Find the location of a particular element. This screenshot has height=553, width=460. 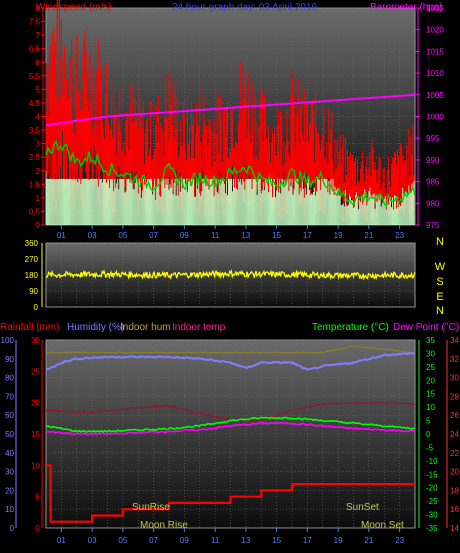

indoor-temp-label: Indoor temp is located at coordinates (199, 327).